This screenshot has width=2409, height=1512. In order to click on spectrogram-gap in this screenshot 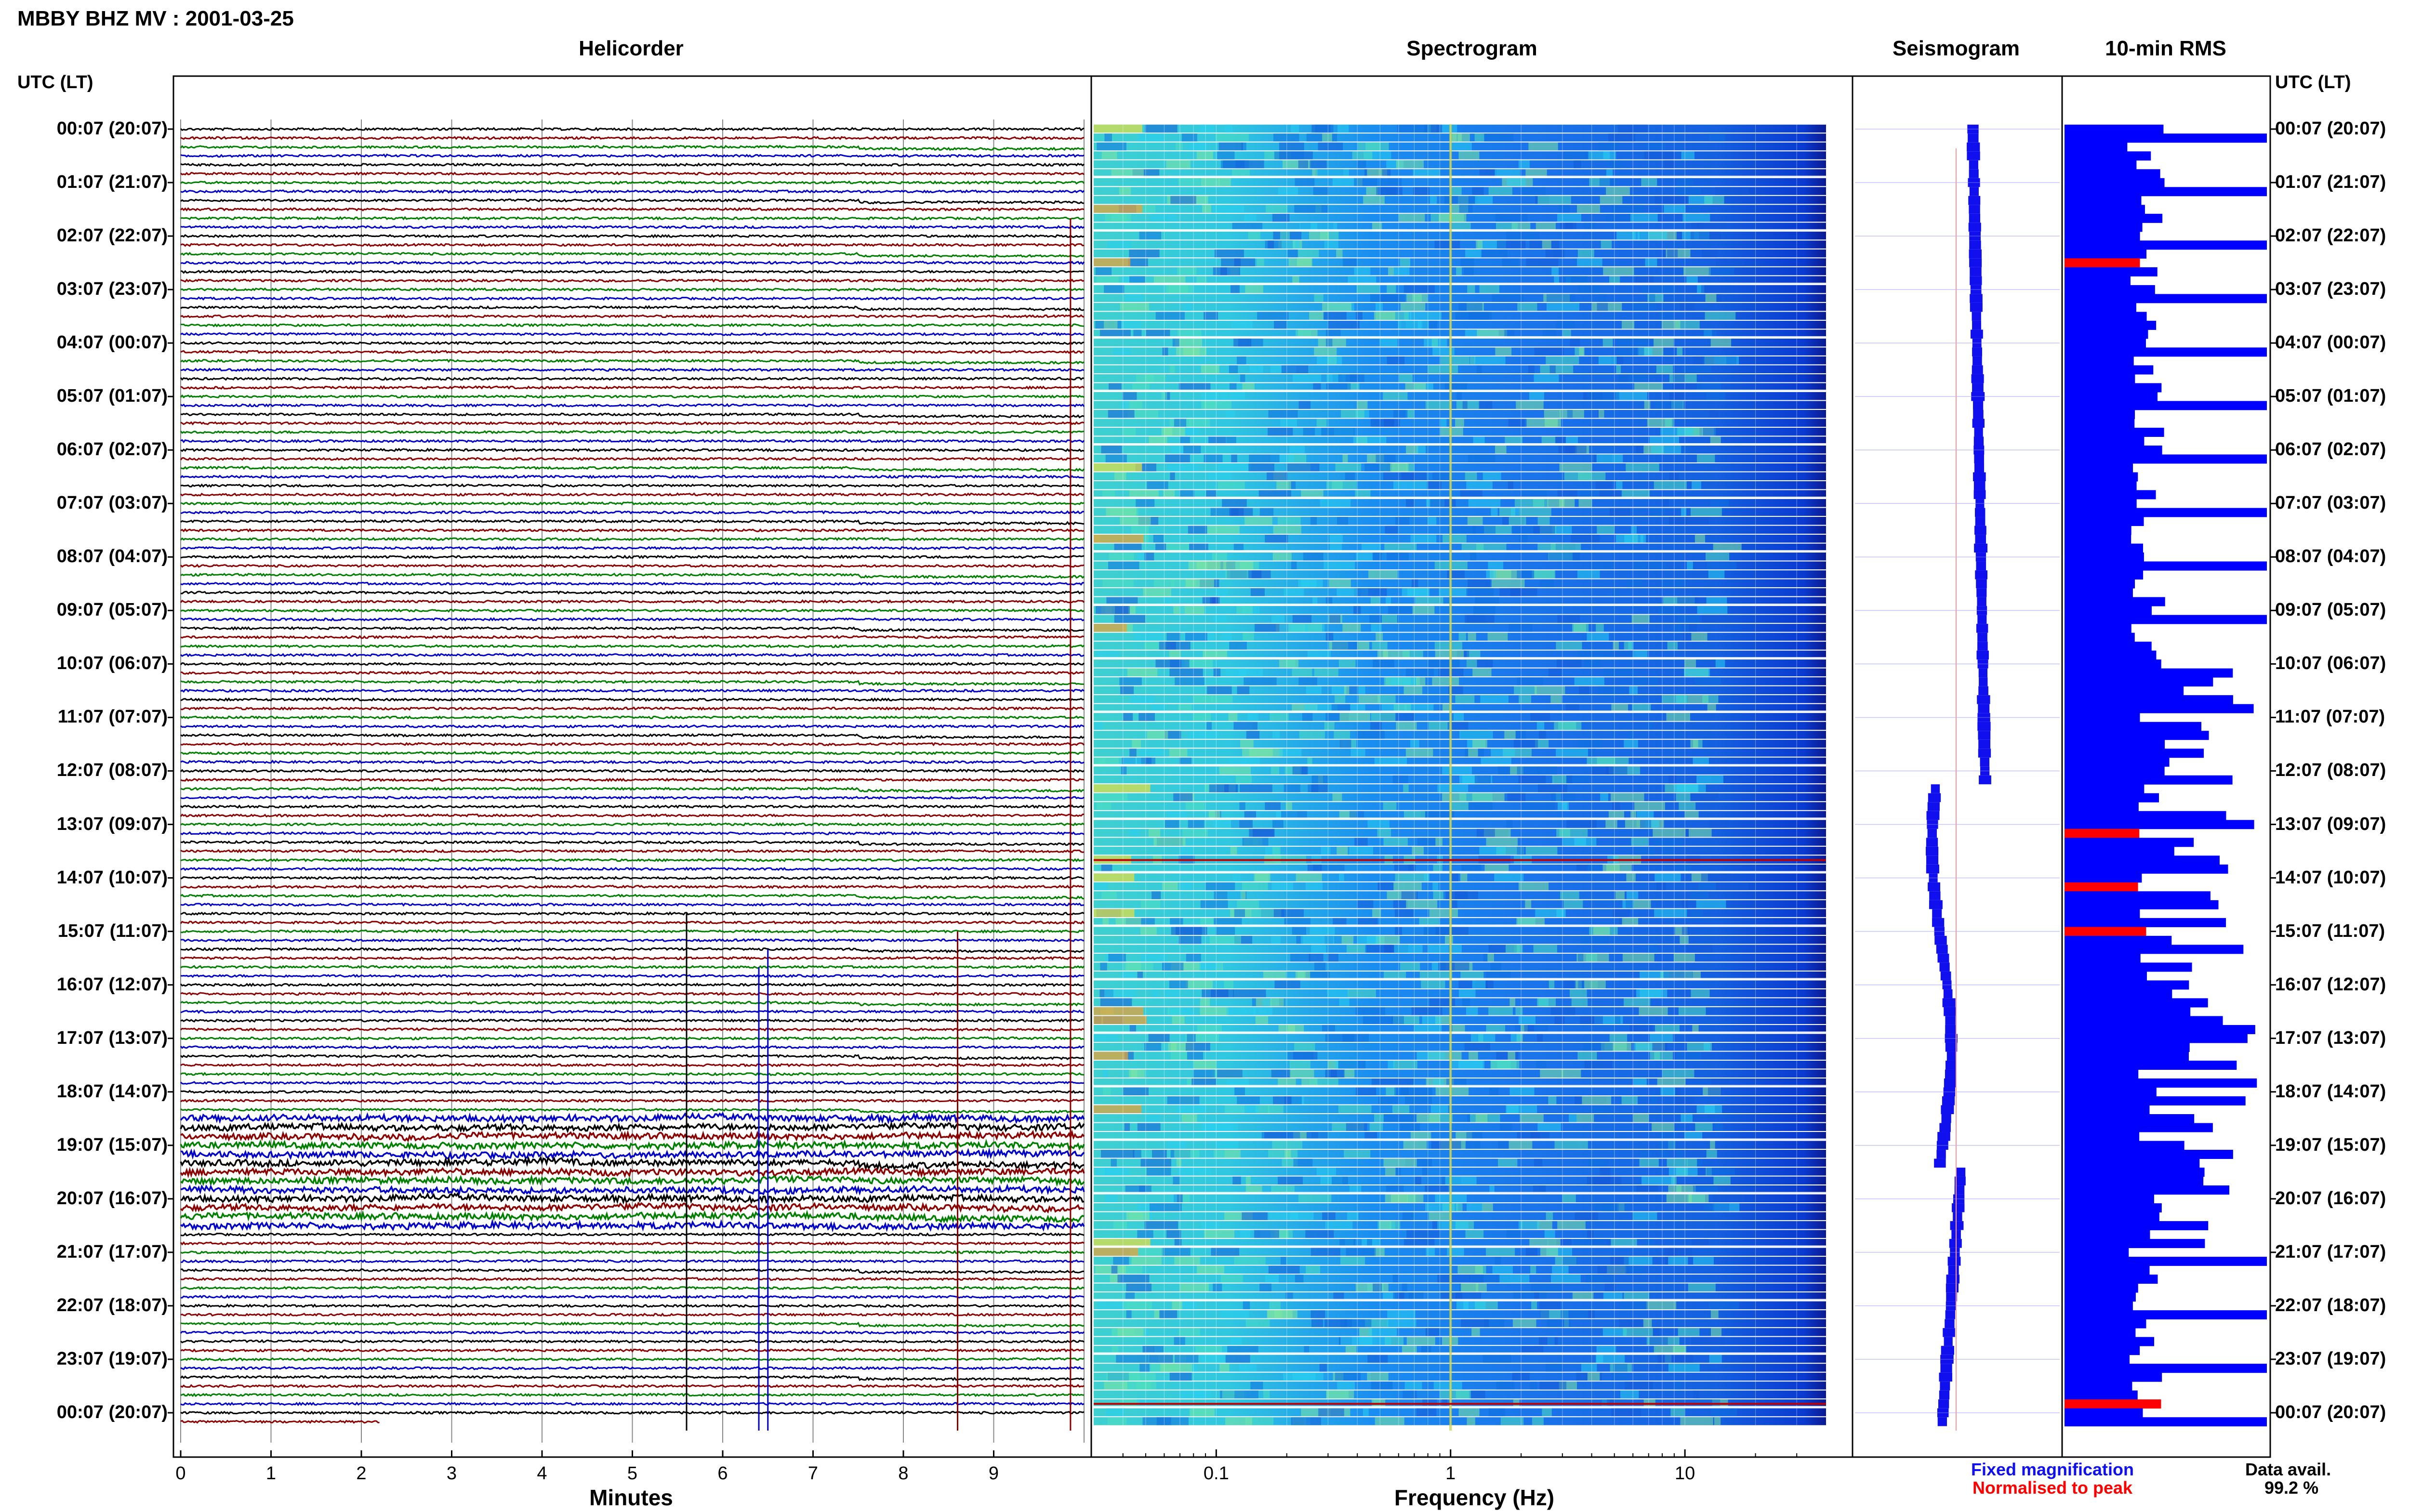, I will do `click(1460, 230)`.